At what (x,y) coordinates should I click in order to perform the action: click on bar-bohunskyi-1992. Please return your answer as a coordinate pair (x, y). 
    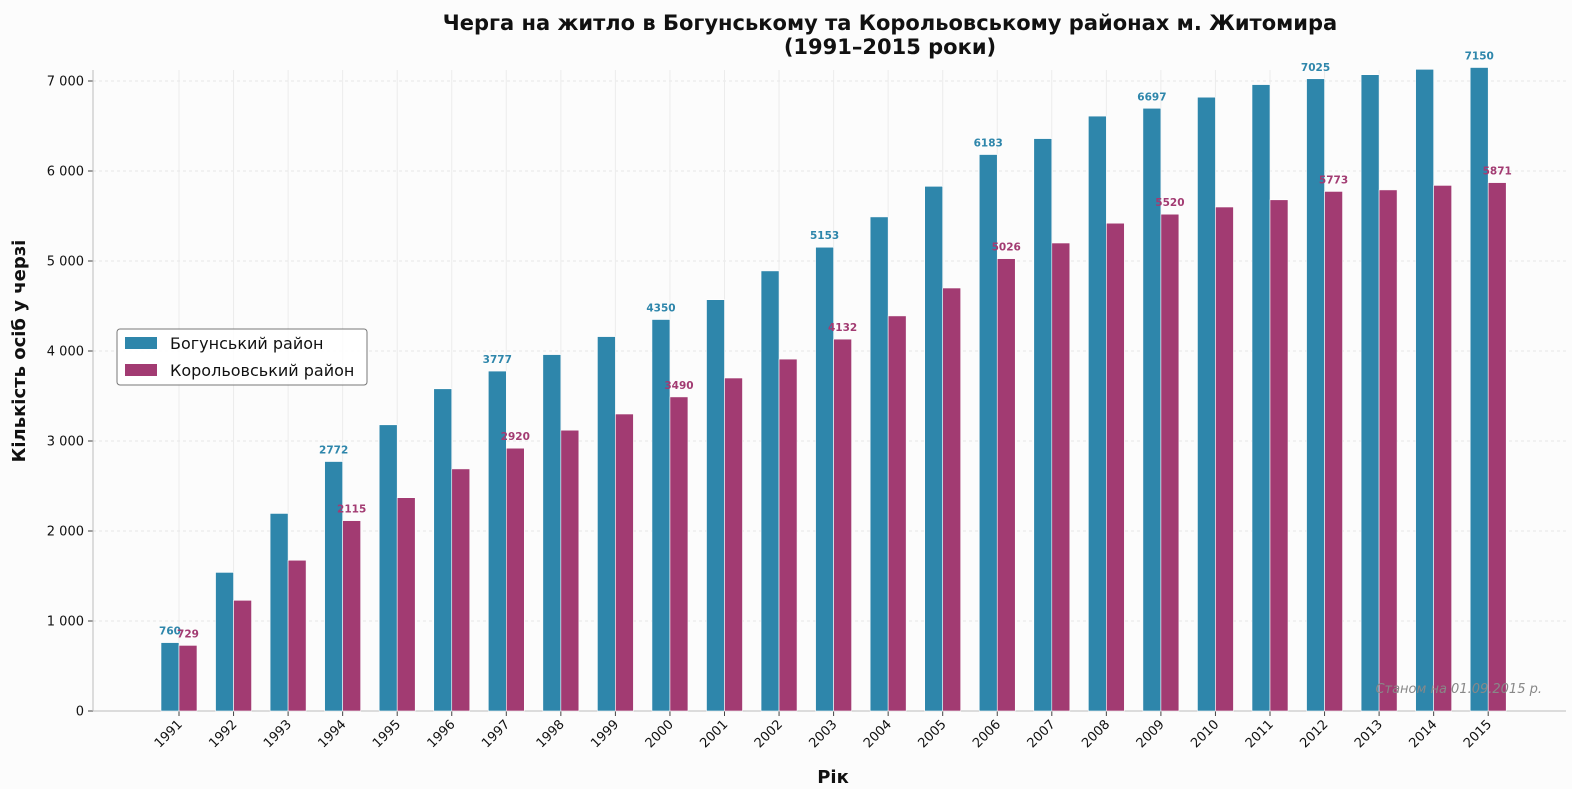
    Looking at the image, I should click on (224, 642).